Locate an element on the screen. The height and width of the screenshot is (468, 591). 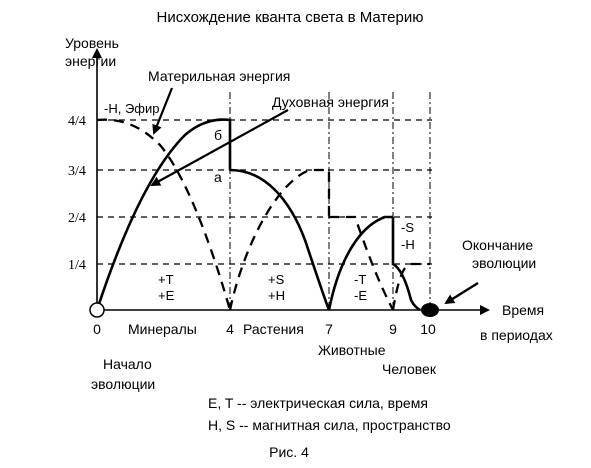
end-of-evolution-label-line1: Окончание is located at coordinates (497, 245).